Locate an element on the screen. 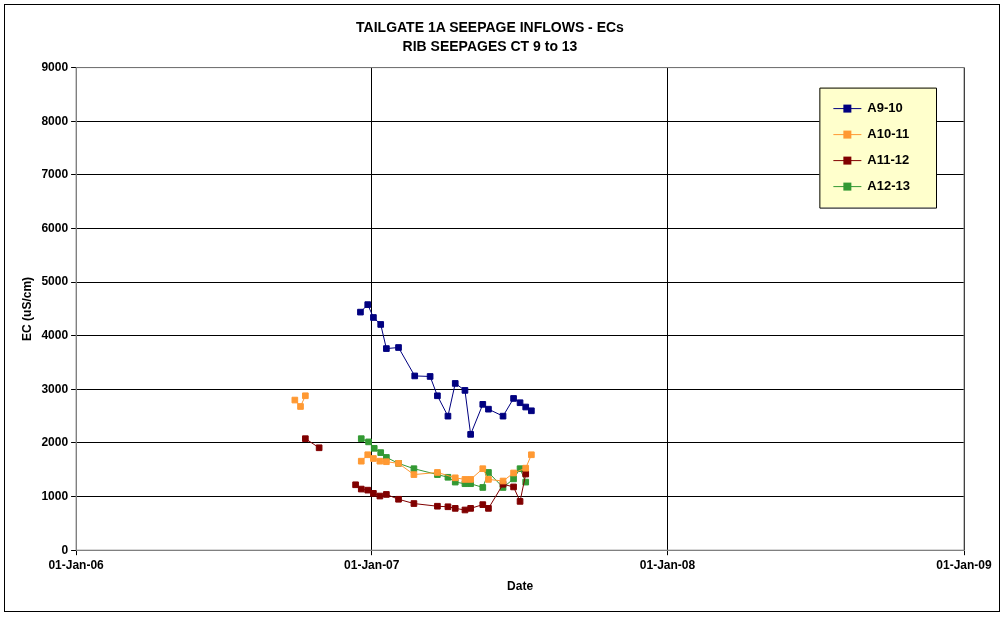 This screenshot has height=618, width=1008. y-tick-label: 2000 is located at coordinates (55, 442).